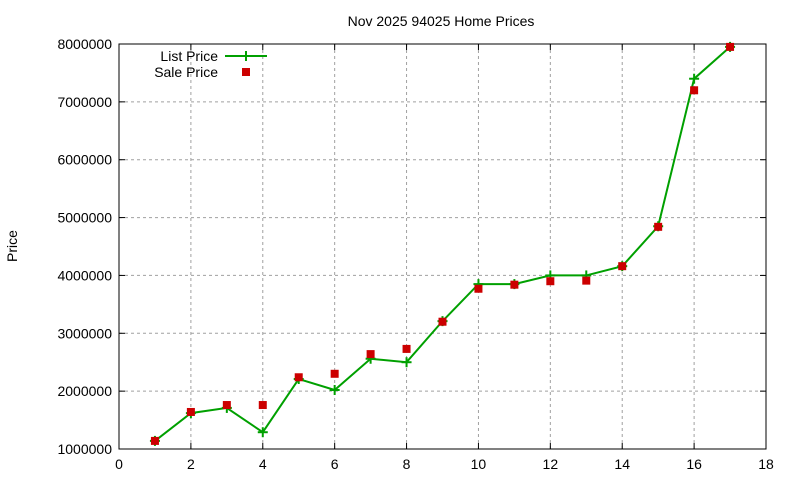  I want to click on x-tick-label: 18, so click(766, 464).